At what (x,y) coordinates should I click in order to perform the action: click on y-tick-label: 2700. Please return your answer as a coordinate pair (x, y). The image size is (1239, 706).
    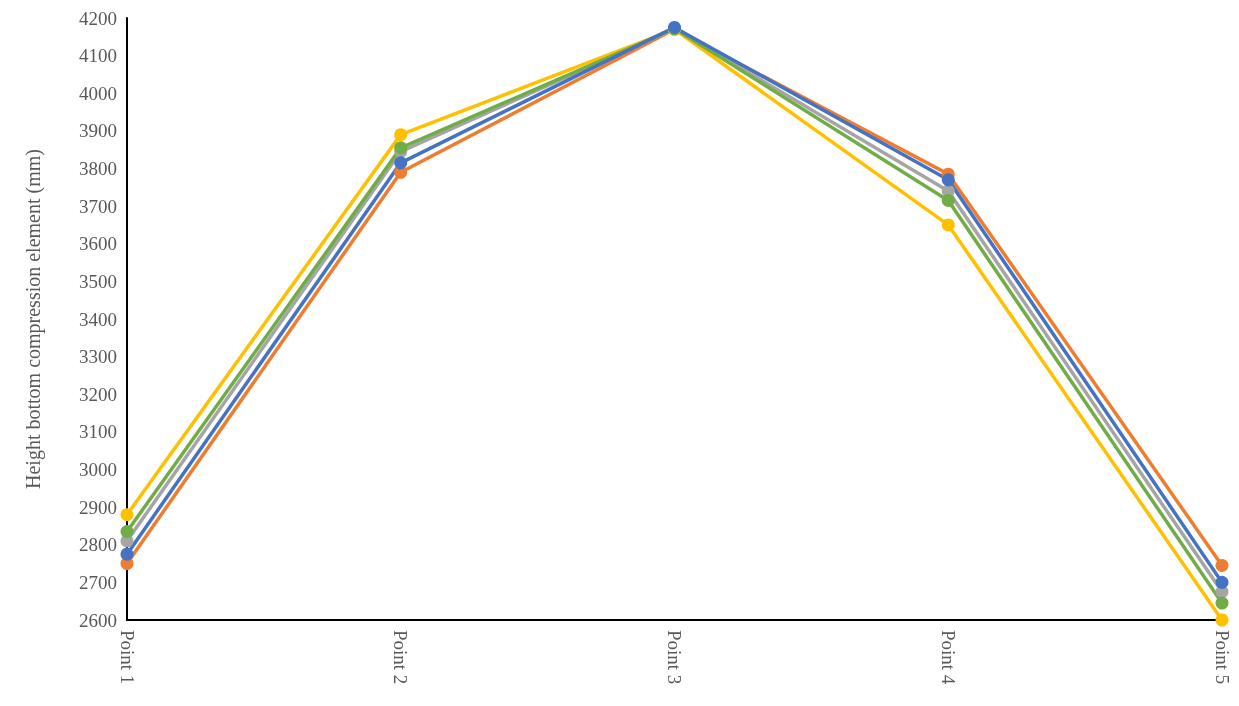
    Looking at the image, I should click on (98, 582).